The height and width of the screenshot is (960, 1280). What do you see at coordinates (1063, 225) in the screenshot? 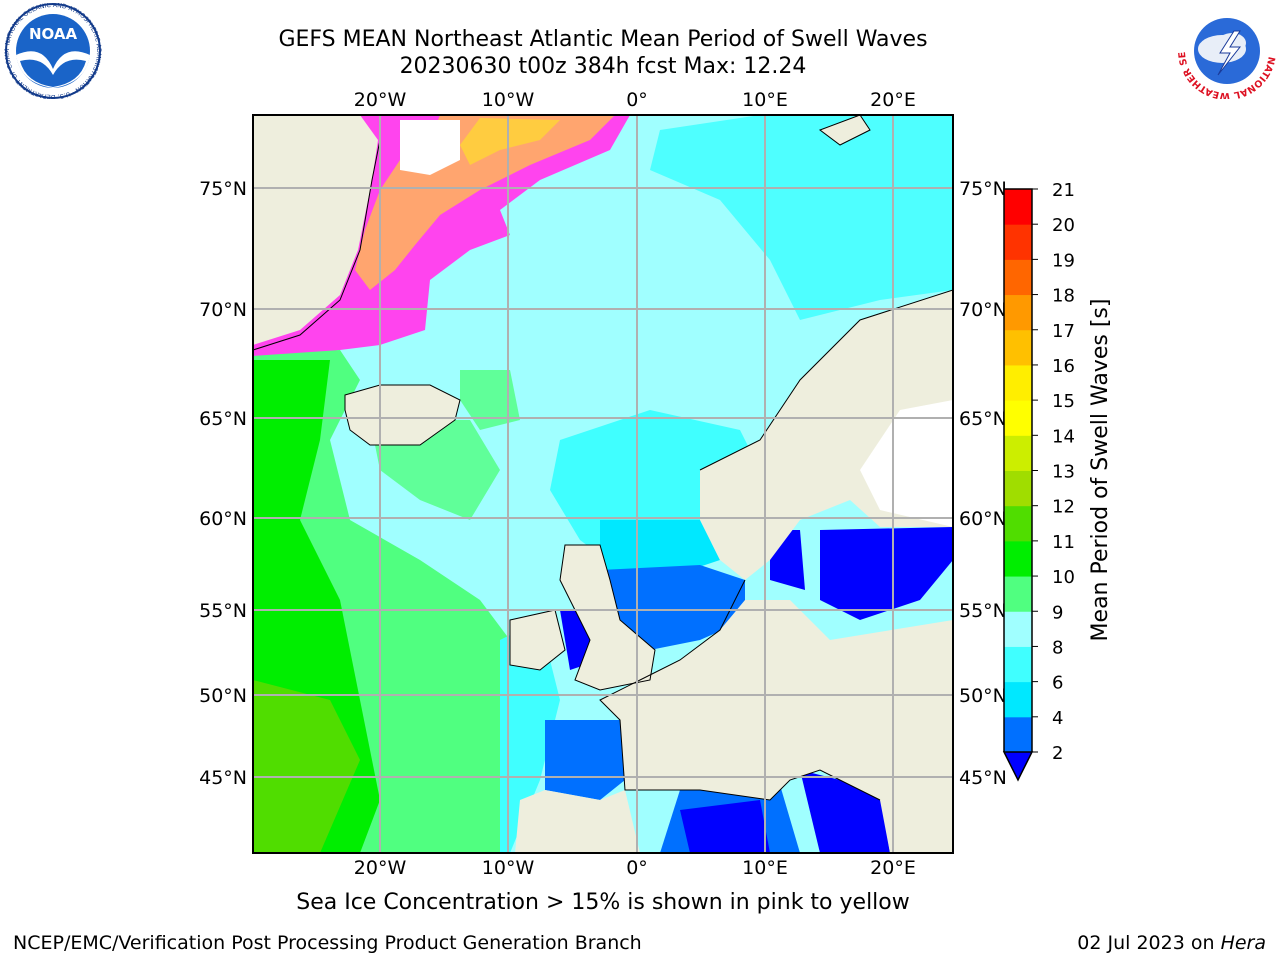
I see `colorbar-tick-label: 20` at bounding box center [1063, 225].